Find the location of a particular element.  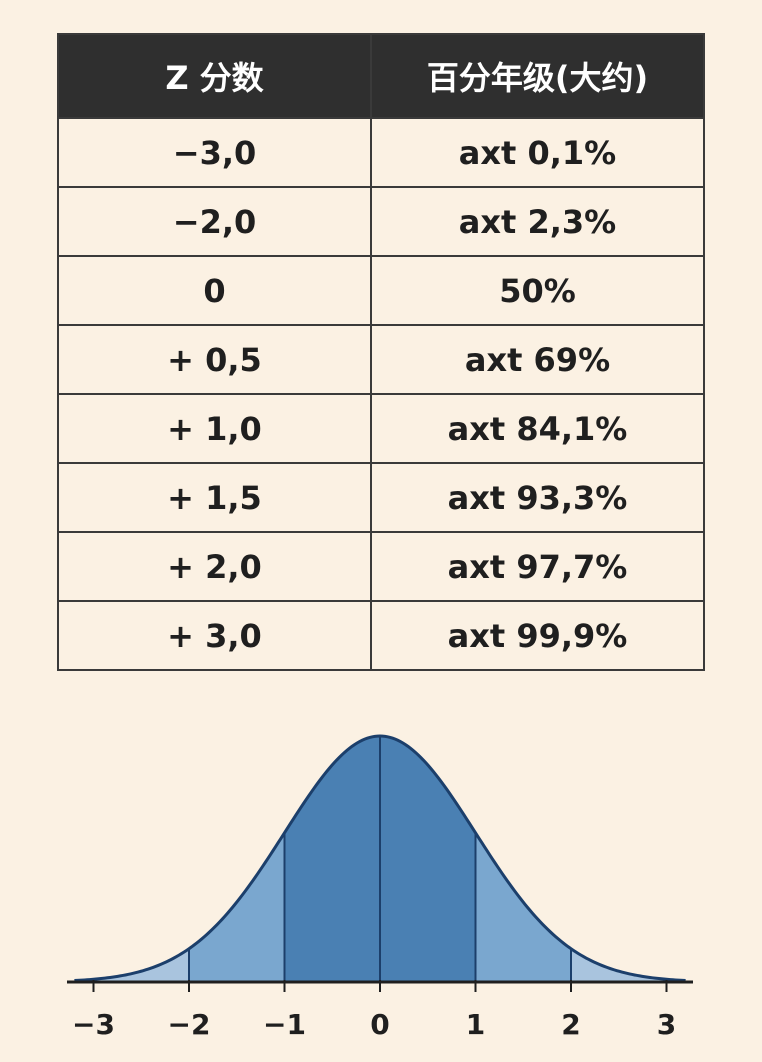

table-row: + 1,0 axt 84,1% is located at coordinates (381, 428).